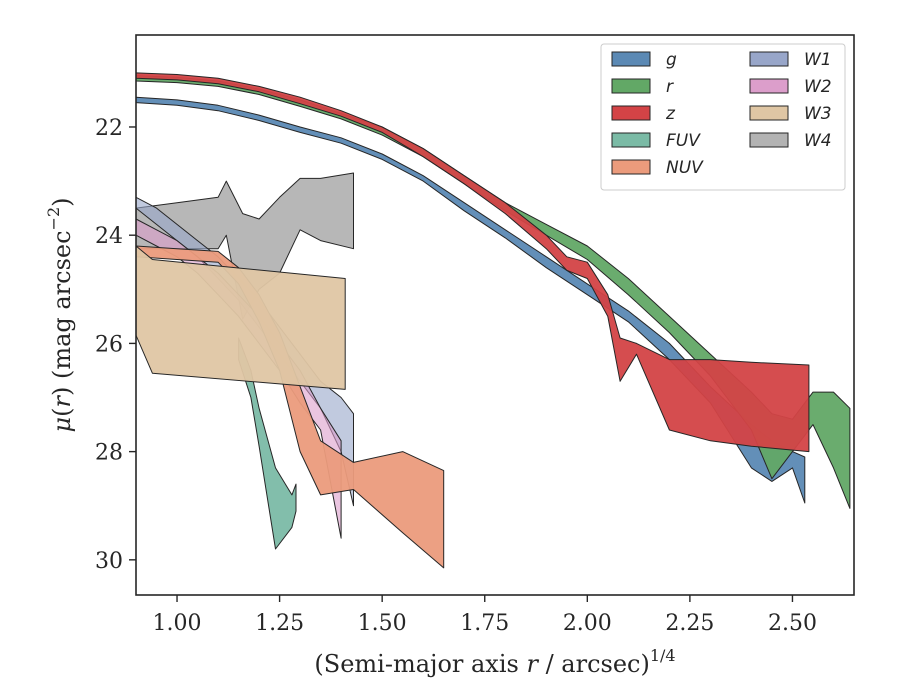  What do you see at coordinates (683, 141) in the screenshot?
I see `legend-label-fuv: FUV` at bounding box center [683, 141].